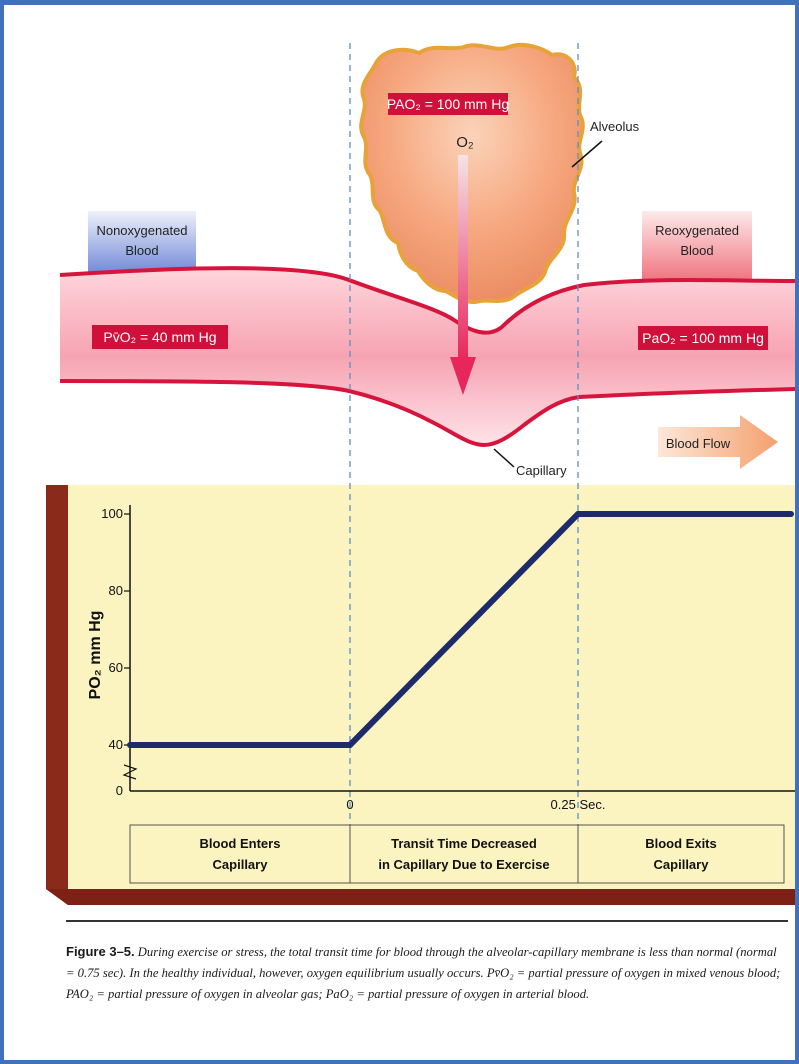 This screenshot has width=799, height=1064. I want to click on phase-exit-line1: Blood Exits, so click(681, 843).